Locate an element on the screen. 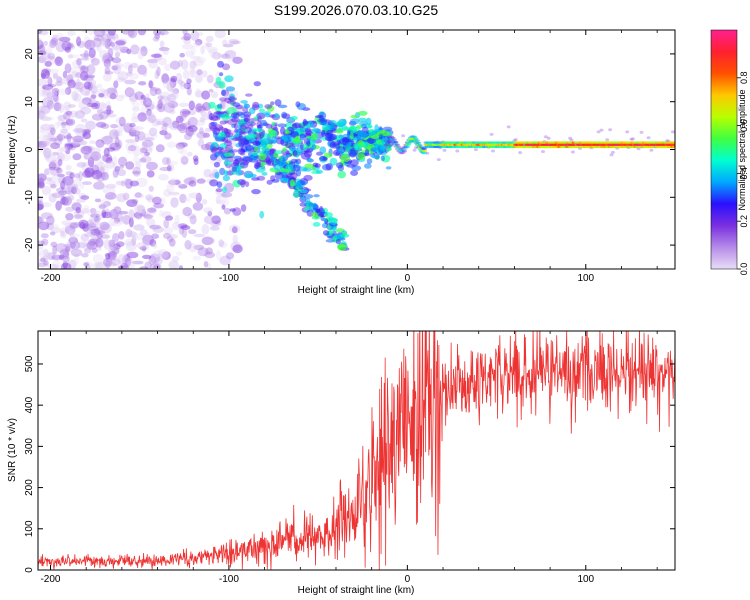 The height and width of the screenshot is (600, 750). colorbar-tick-label: 0.2 is located at coordinates (744, 221).